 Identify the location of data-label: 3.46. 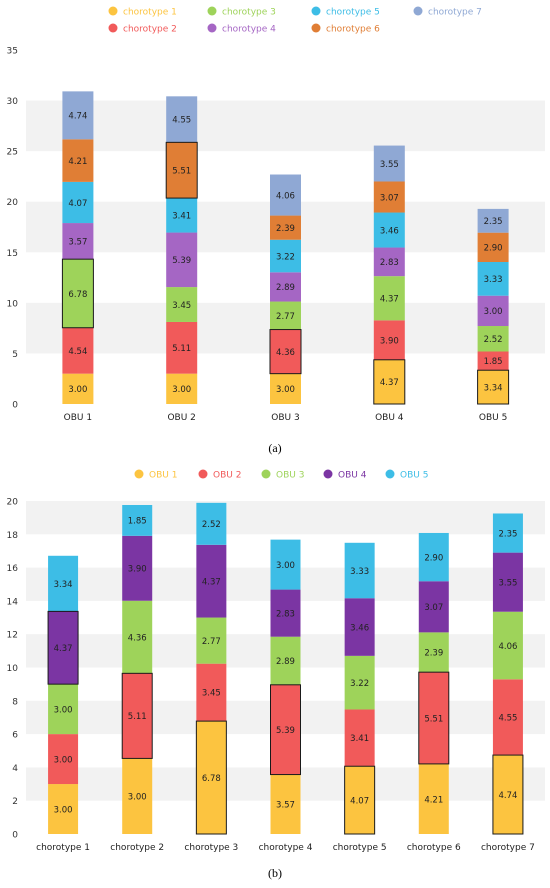
(389, 231).